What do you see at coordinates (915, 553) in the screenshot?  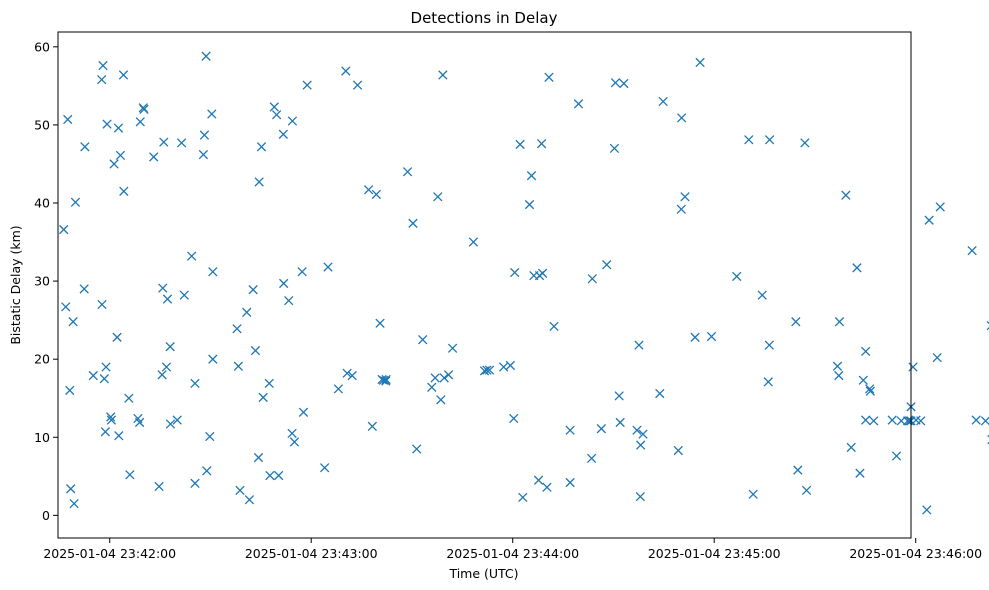 I see `x-tick-label: 2025-01-04 23:46:00` at bounding box center [915, 553].